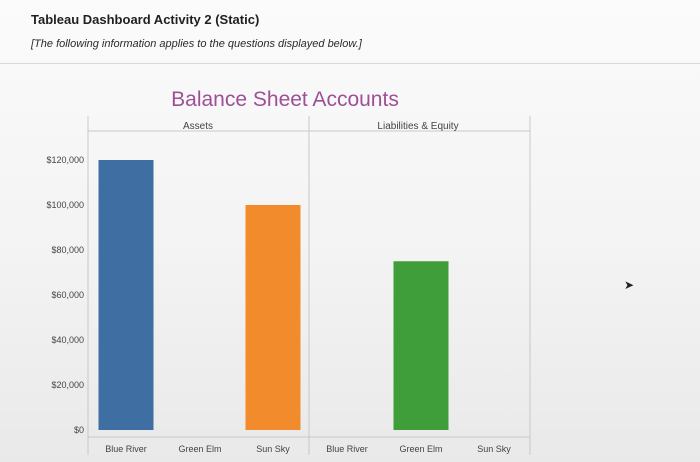  What do you see at coordinates (67, 385) in the screenshot?
I see `y-tick-label: $20,000` at bounding box center [67, 385].